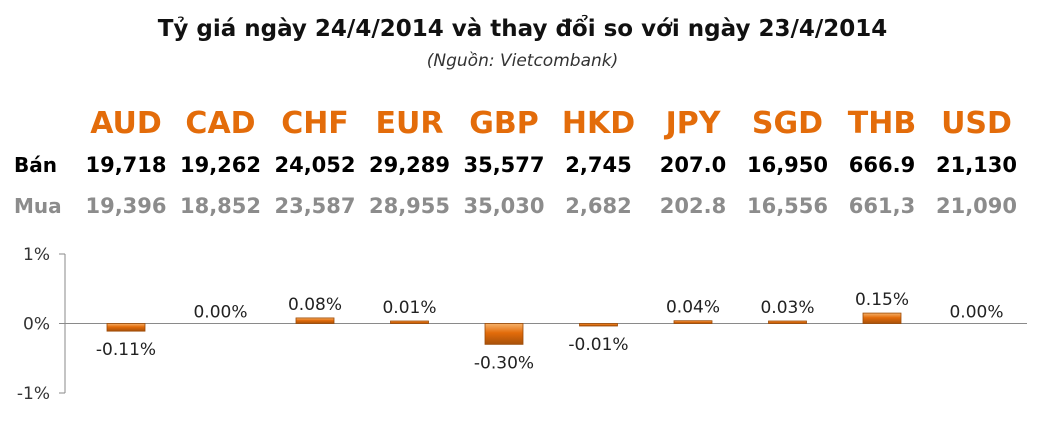  What do you see at coordinates (315, 206) in the screenshot?
I see `buy-rate-chf: 23,587` at bounding box center [315, 206].